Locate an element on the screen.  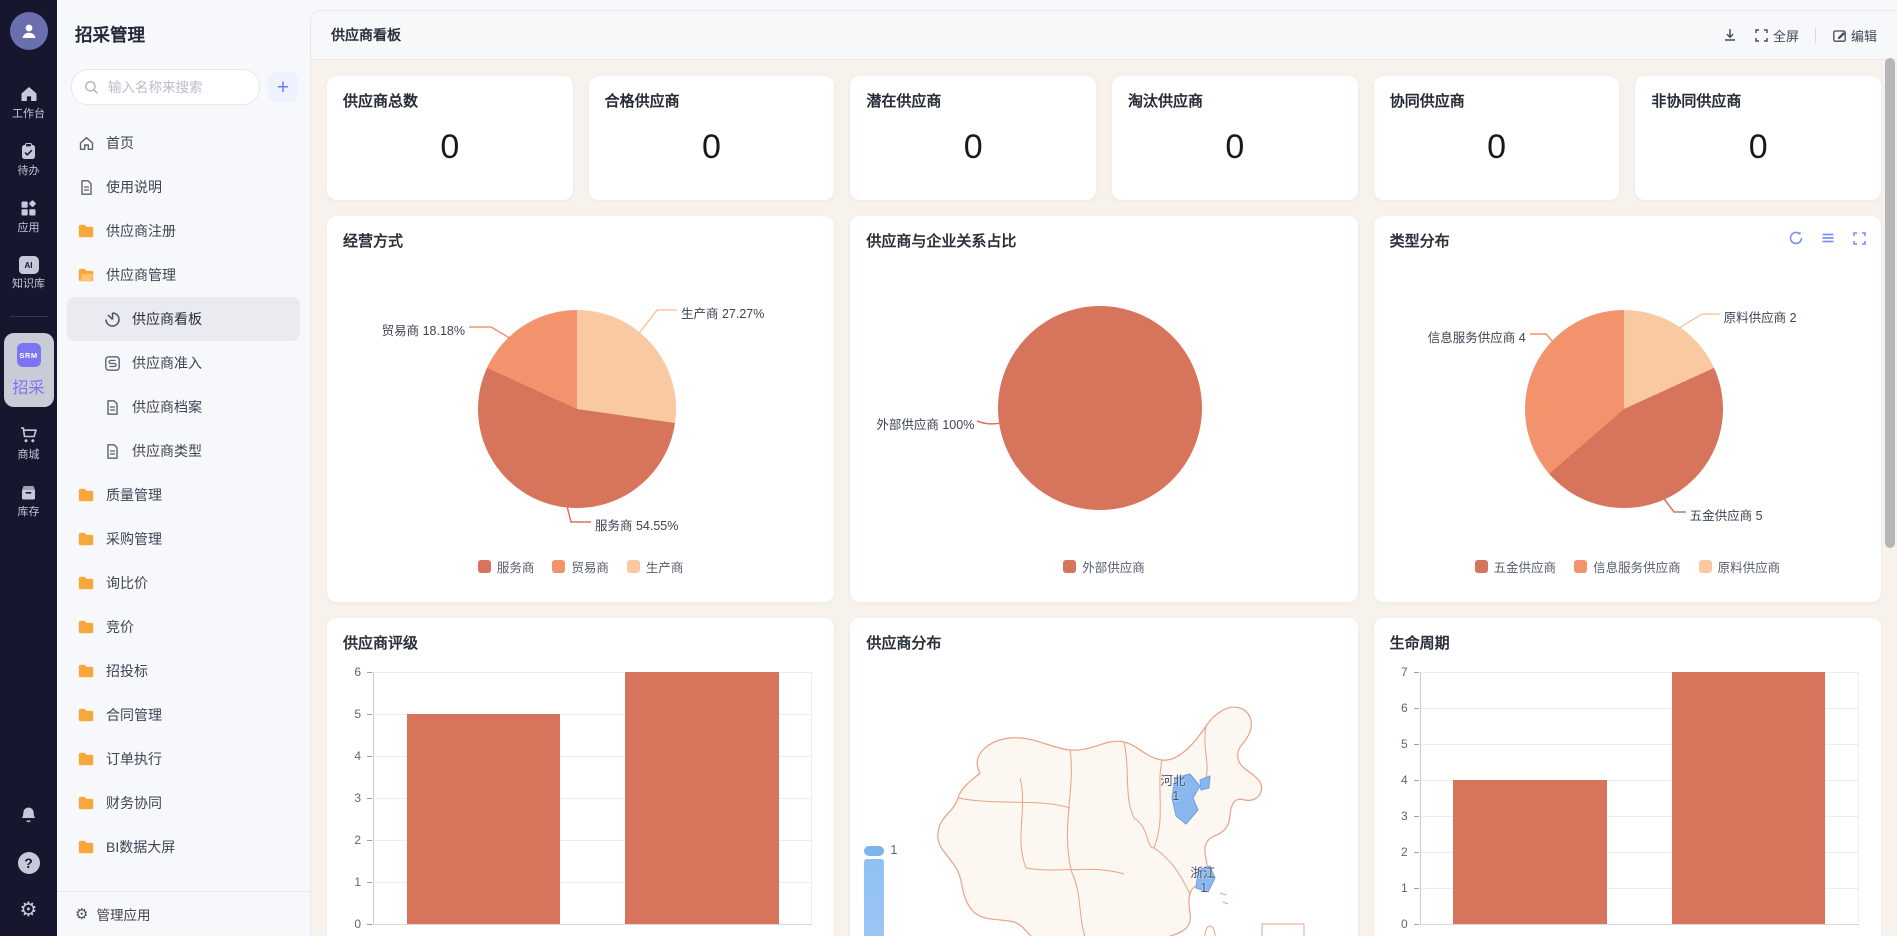
sidebar-item-label: 财务协同 is located at coordinates (134, 803).